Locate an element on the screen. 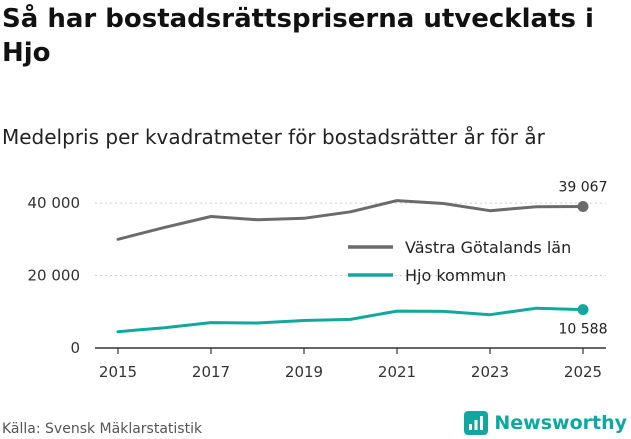 This screenshot has height=439, width=631. legend-label-1: Hjo kommun is located at coordinates (455, 275).